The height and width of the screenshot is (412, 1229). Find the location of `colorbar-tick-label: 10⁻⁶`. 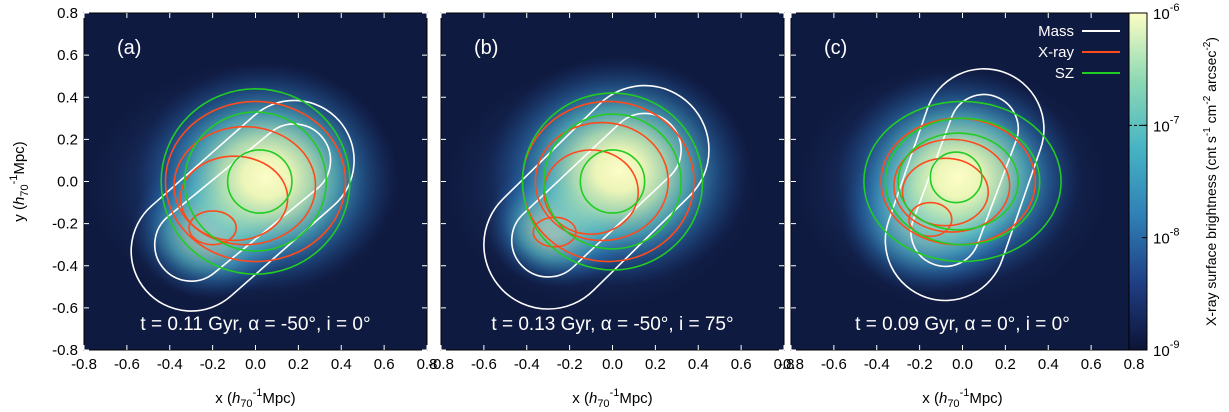

colorbar-tick-label: 10⁻⁶ is located at coordinates (1166, 12).